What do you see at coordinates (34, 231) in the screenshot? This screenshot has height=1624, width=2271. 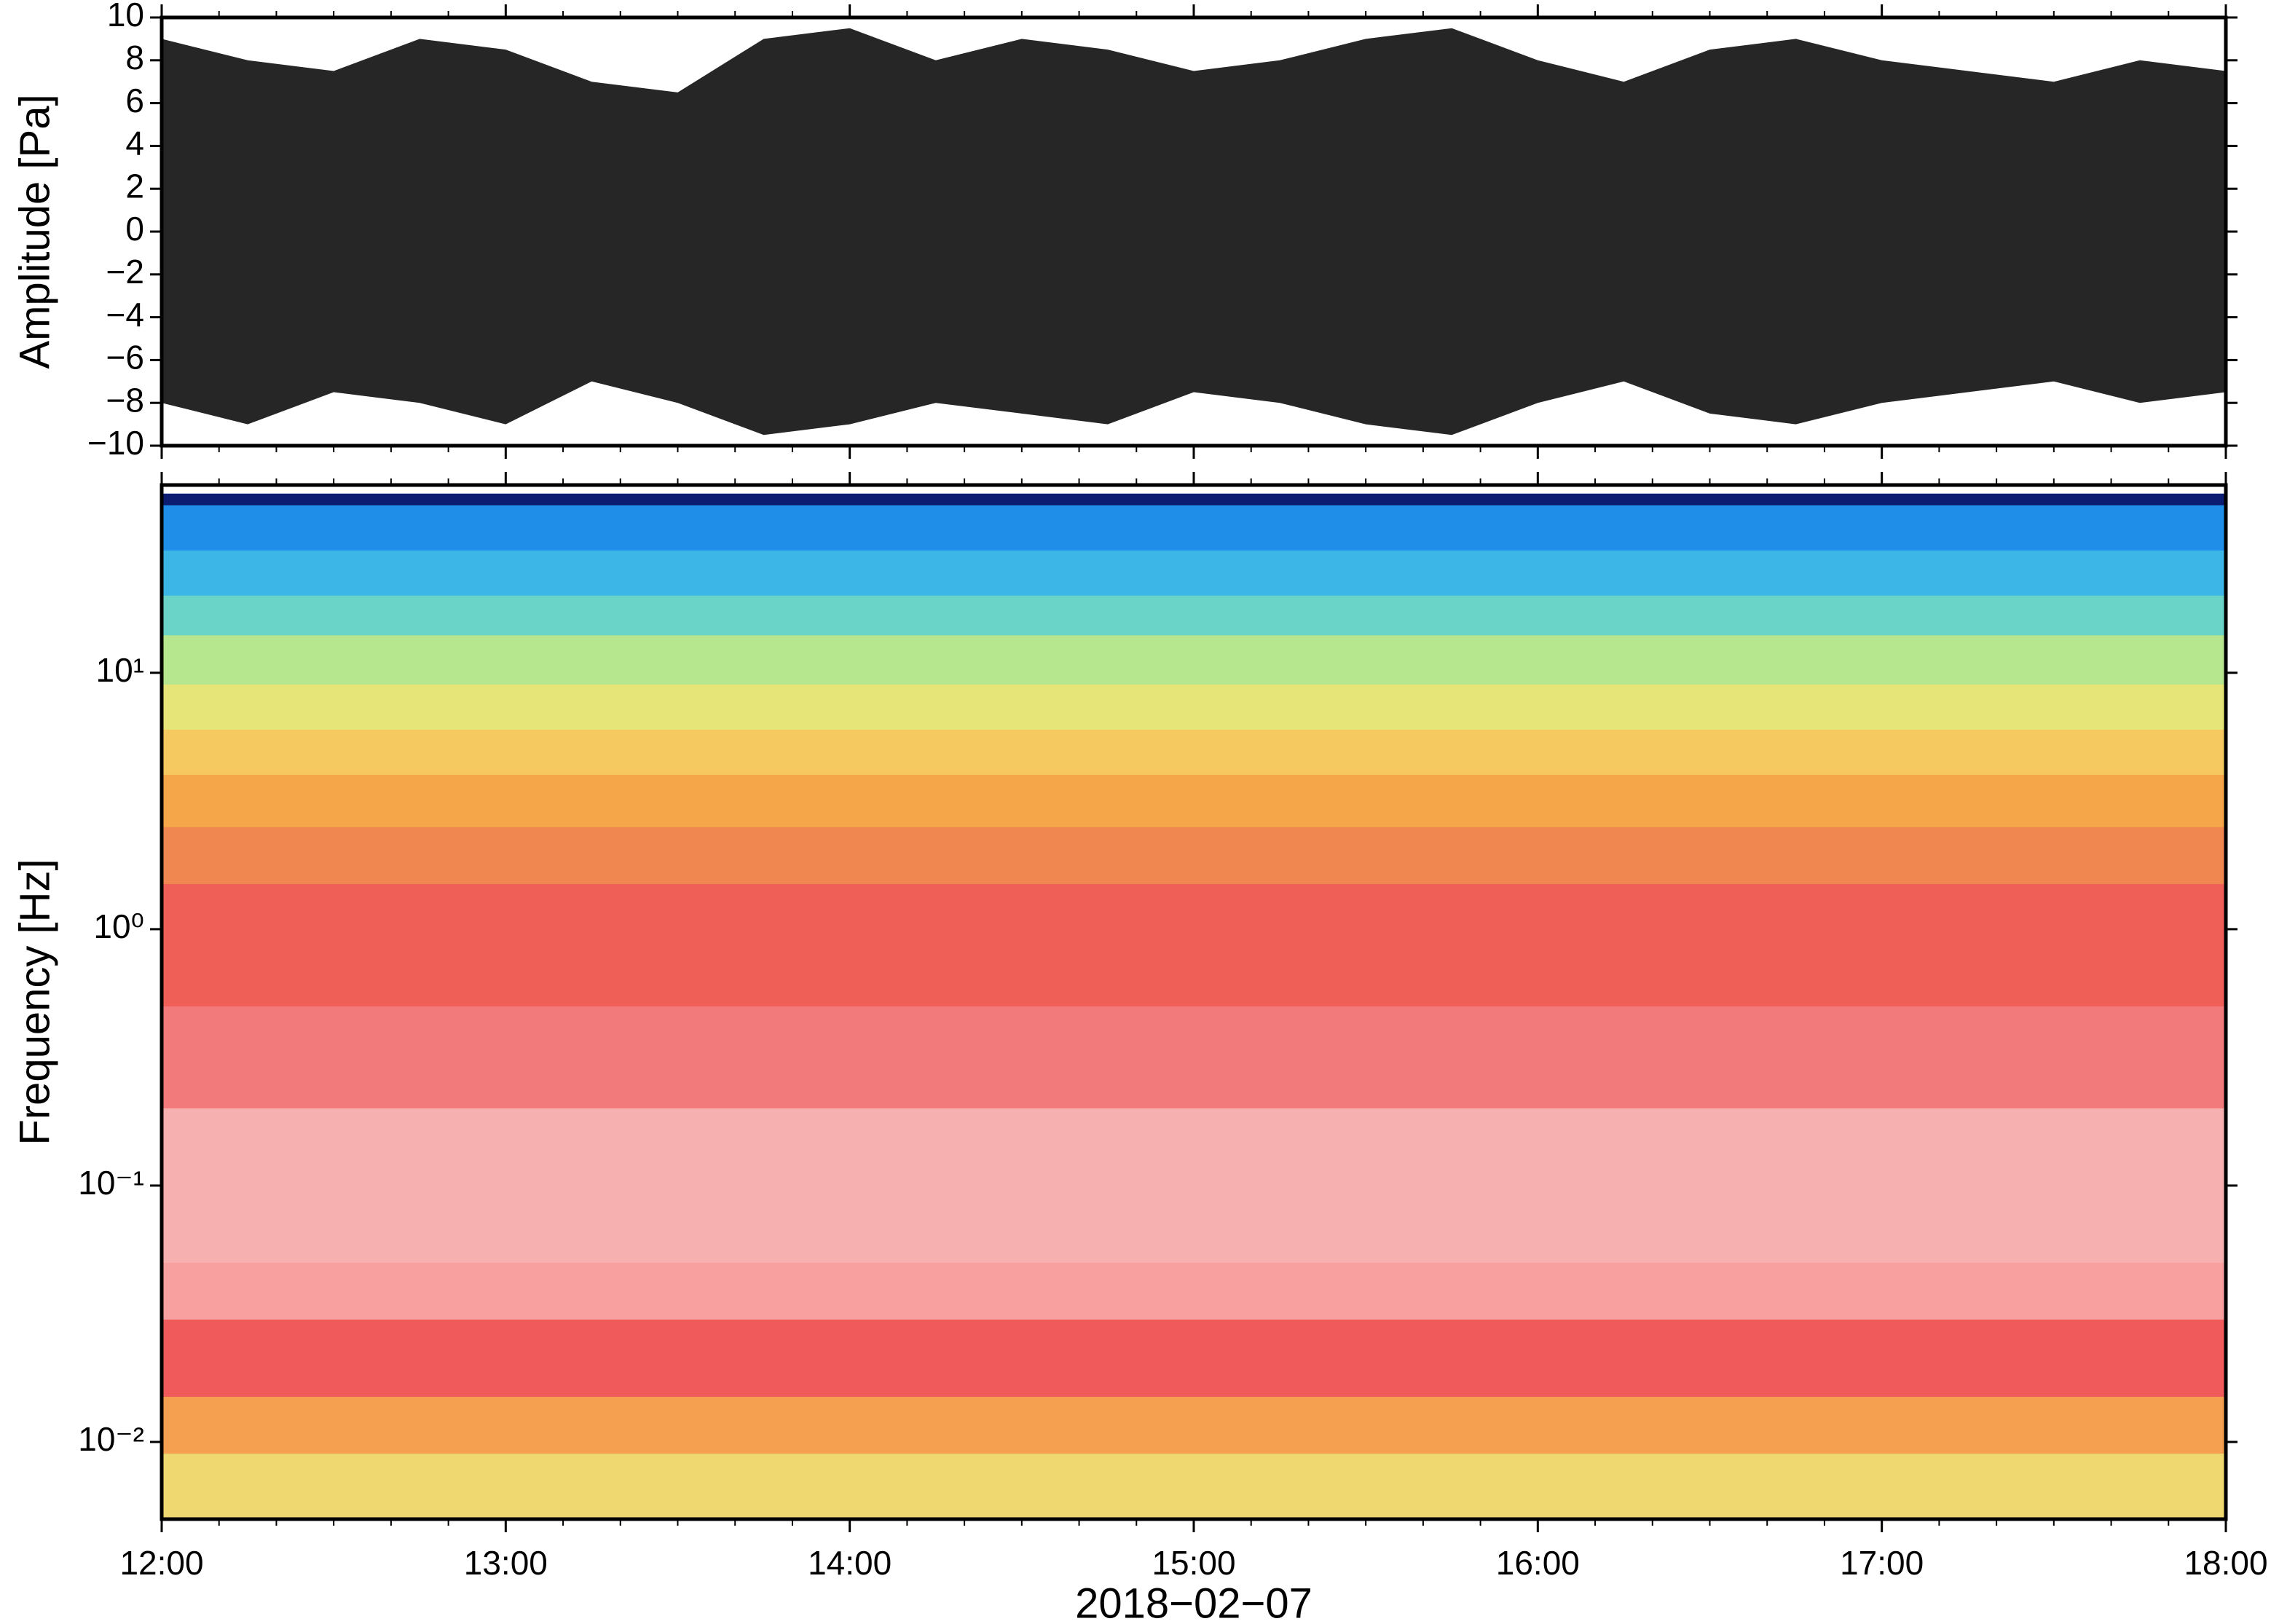 I see `y-axis-title: Amplitude [Pa]` at bounding box center [34, 231].